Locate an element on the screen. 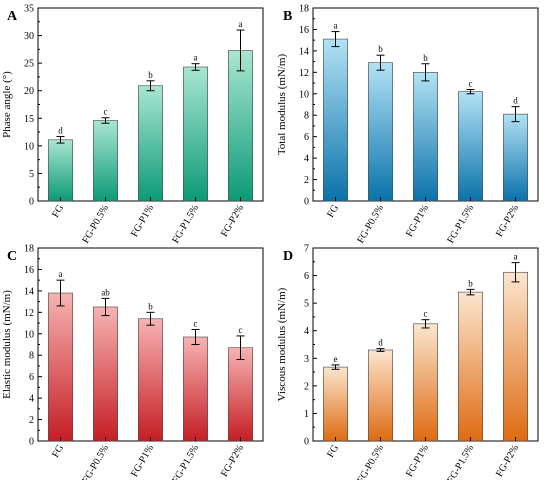  y-tick-label: 30 is located at coordinates (29, 36).